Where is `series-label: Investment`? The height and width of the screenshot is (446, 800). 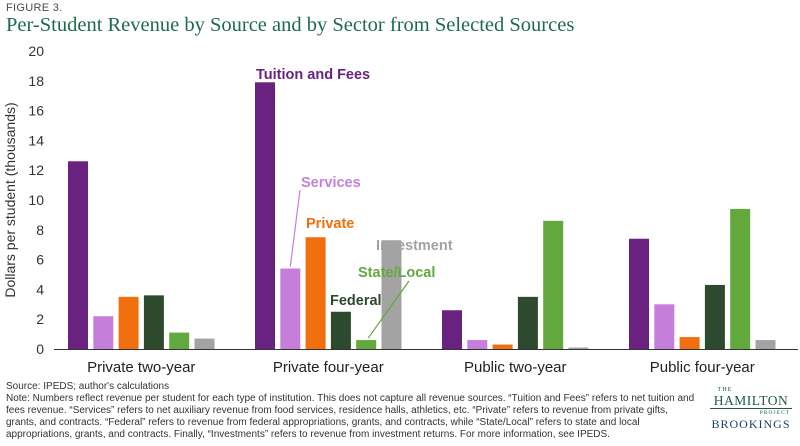 series-label: Investment is located at coordinates (414, 246).